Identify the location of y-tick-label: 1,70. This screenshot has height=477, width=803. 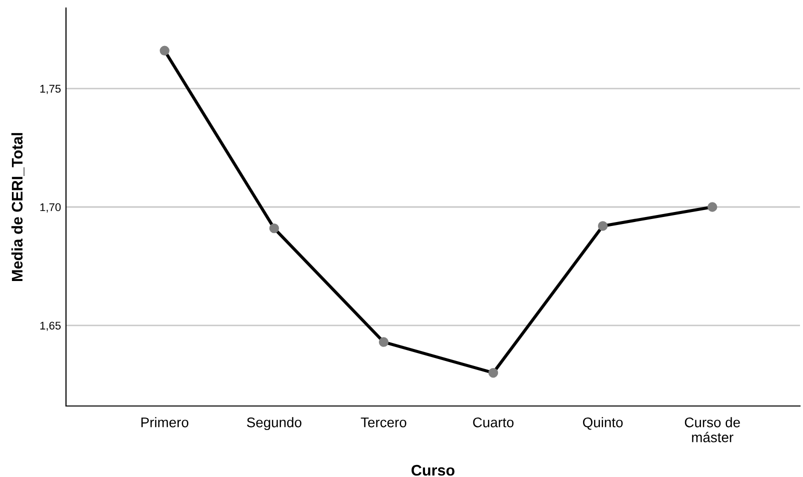
(50, 207).